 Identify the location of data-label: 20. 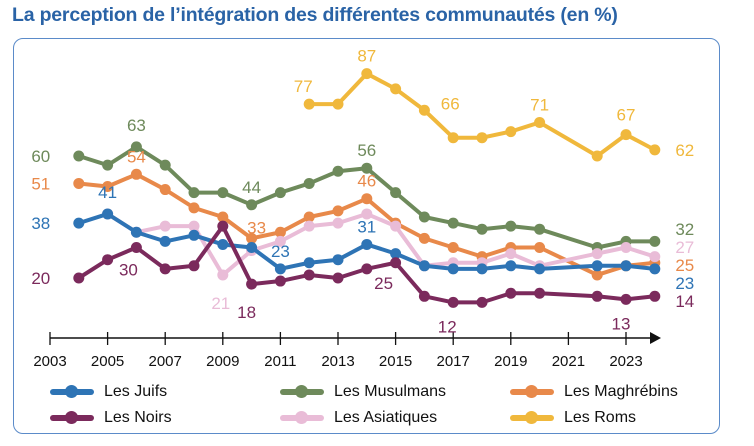
(40, 278).